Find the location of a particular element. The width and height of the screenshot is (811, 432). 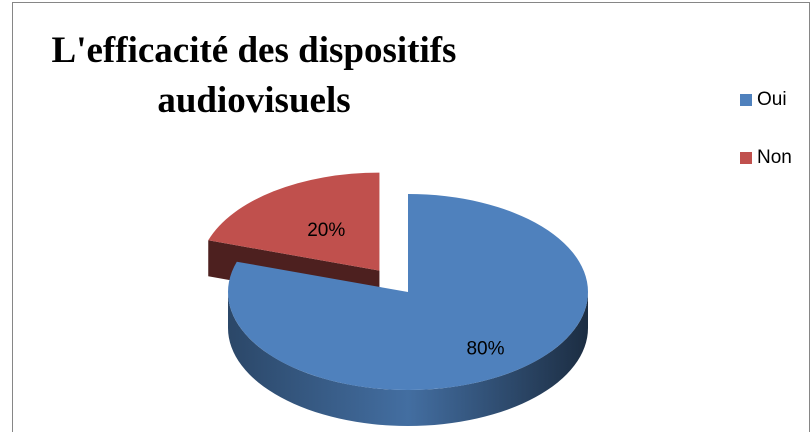

data-label: 20% is located at coordinates (326, 230).